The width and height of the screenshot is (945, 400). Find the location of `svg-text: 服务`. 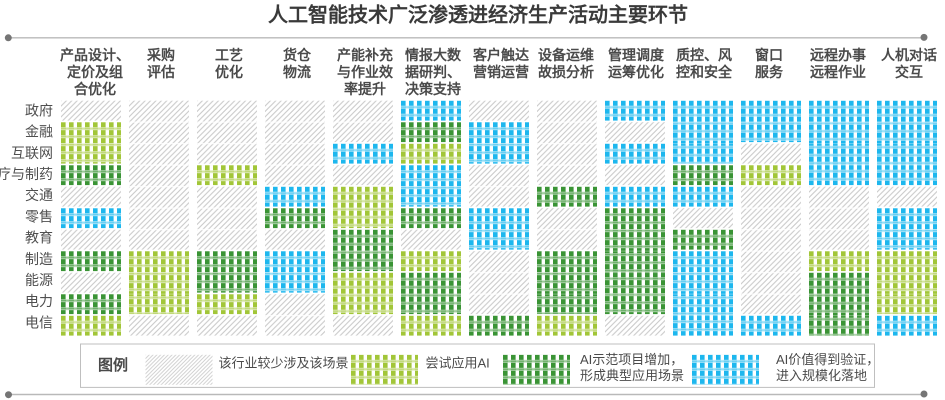

svg-text: 服务 is located at coordinates (769, 72).